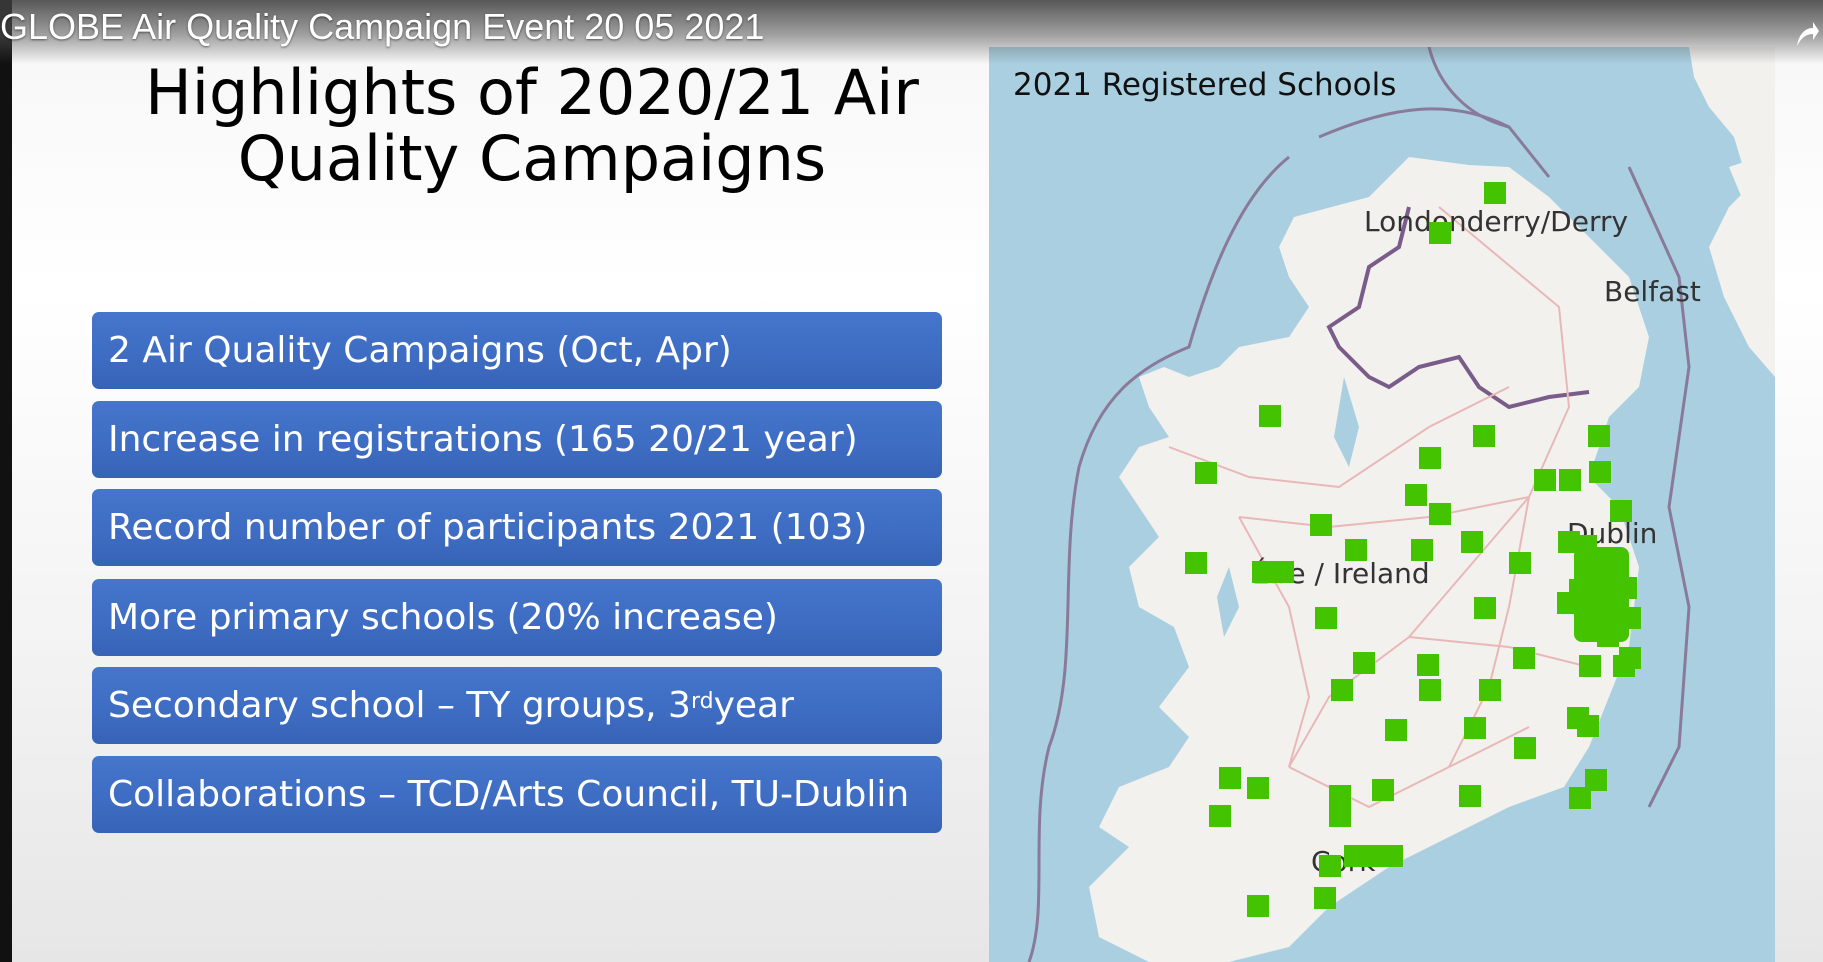 The width and height of the screenshot is (1823, 962). Describe the element at coordinates (1205, 85) in the screenshot. I see `map-caption: 2021 Registered Schools` at that location.